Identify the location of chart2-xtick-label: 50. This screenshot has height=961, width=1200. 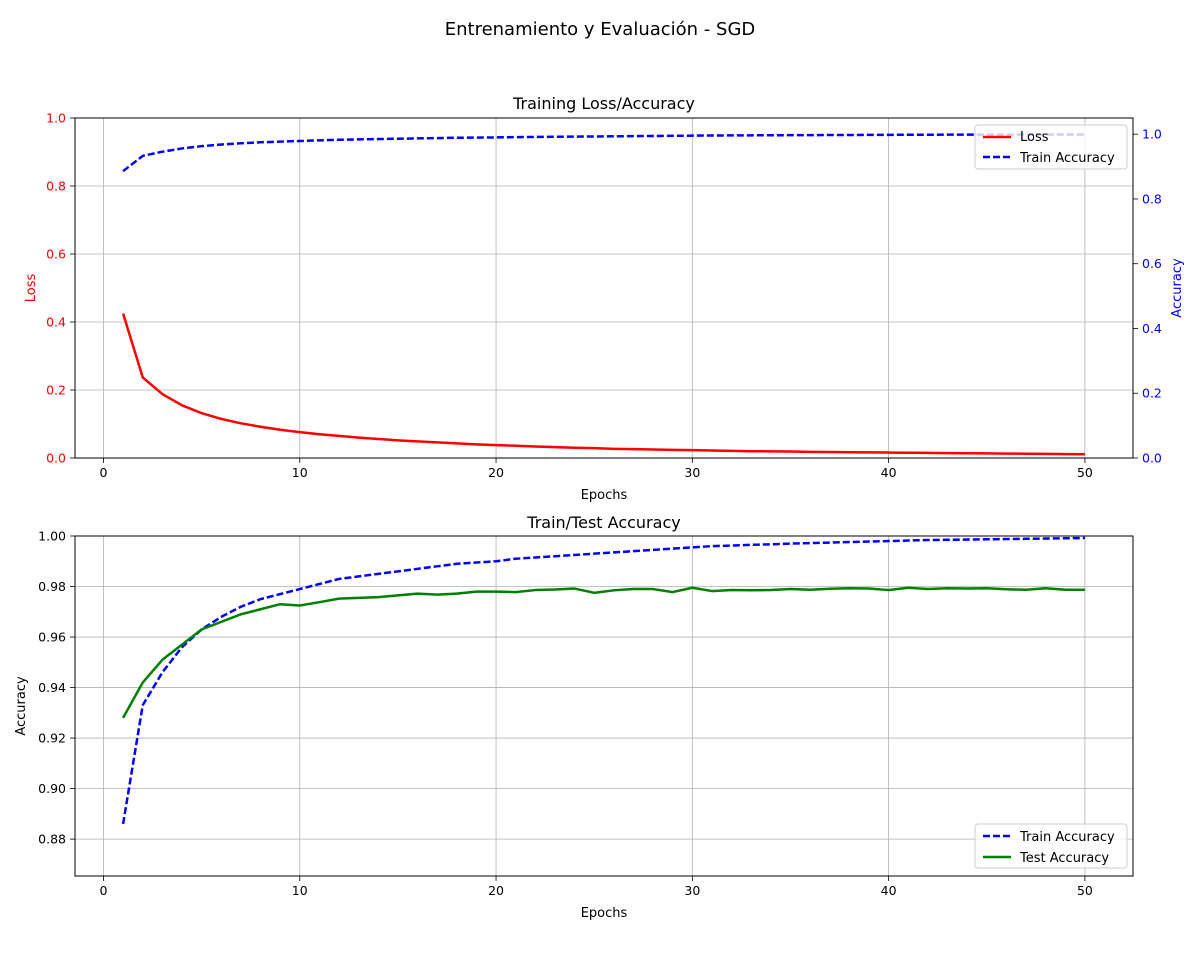
(1085, 890).